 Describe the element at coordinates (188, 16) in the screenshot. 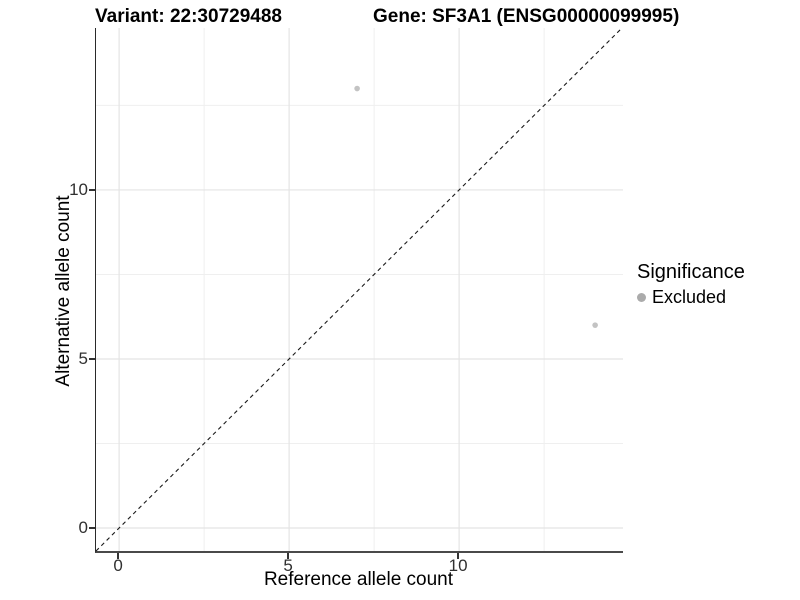

I see `plot-title-variant: Variant: 22:30729488` at that location.